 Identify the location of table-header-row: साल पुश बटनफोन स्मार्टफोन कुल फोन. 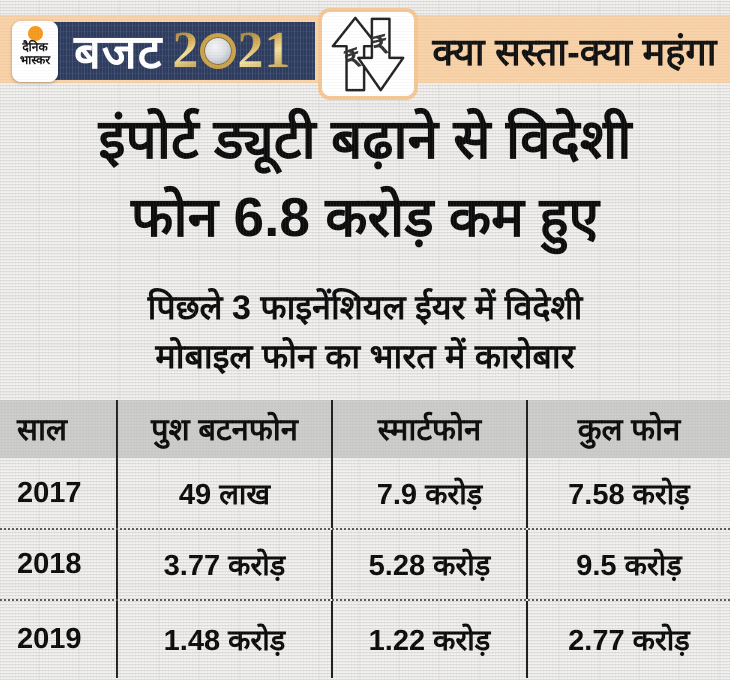
(365, 429).